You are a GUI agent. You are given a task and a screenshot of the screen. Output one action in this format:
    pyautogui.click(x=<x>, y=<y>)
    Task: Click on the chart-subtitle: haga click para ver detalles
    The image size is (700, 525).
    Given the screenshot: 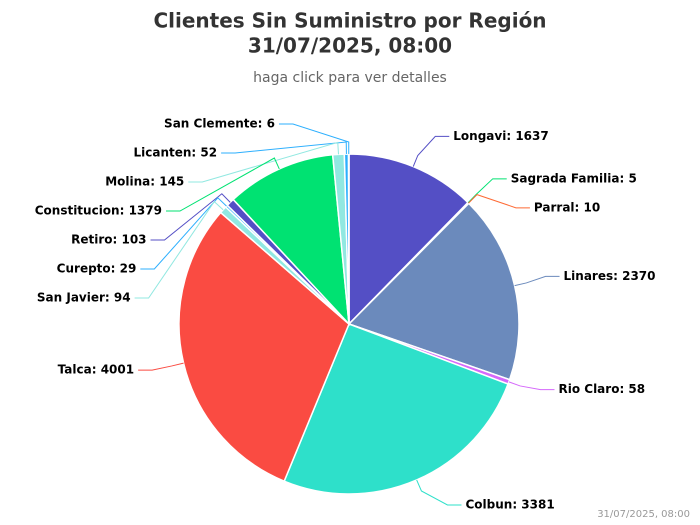 What is the action you would take?
    pyautogui.click(x=350, y=78)
    